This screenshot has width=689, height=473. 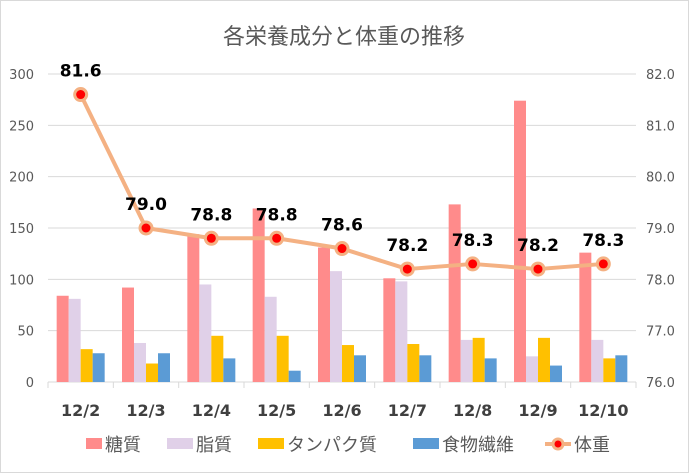 I want to click on y-left-tick-label: 200, so click(x=21, y=178).